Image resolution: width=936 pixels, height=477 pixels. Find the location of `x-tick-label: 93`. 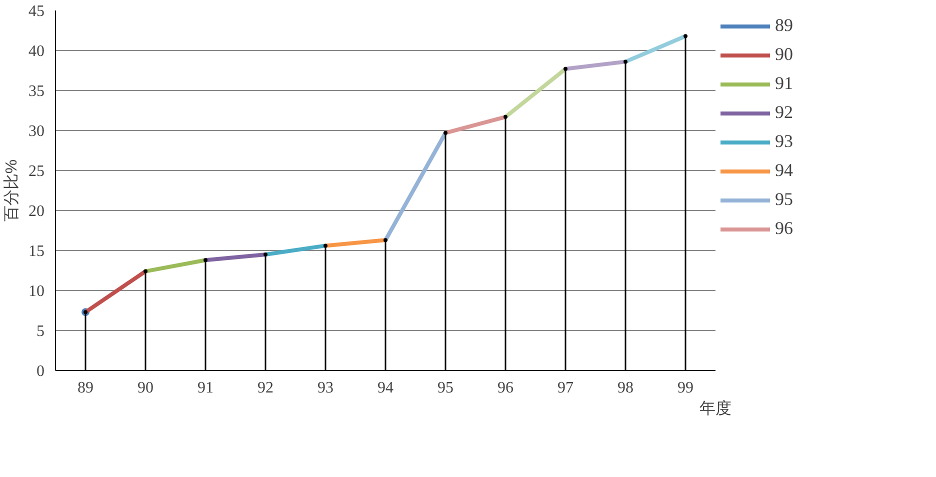

x-tick-label: 93 is located at coordinates (326, 388).